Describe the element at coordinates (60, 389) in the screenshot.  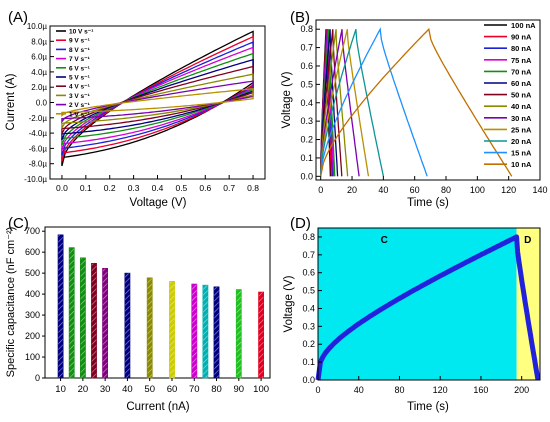
I see `x-tick-label: 10` at that location.